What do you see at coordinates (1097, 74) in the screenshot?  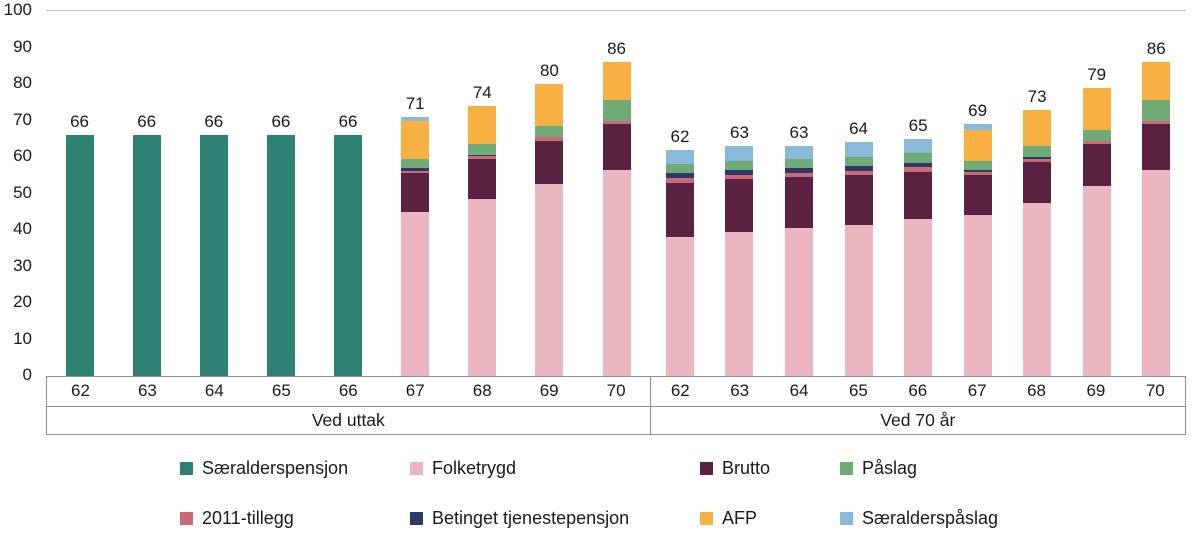 I see `bar-total-label: 79` at bounding box center [1097, 74].